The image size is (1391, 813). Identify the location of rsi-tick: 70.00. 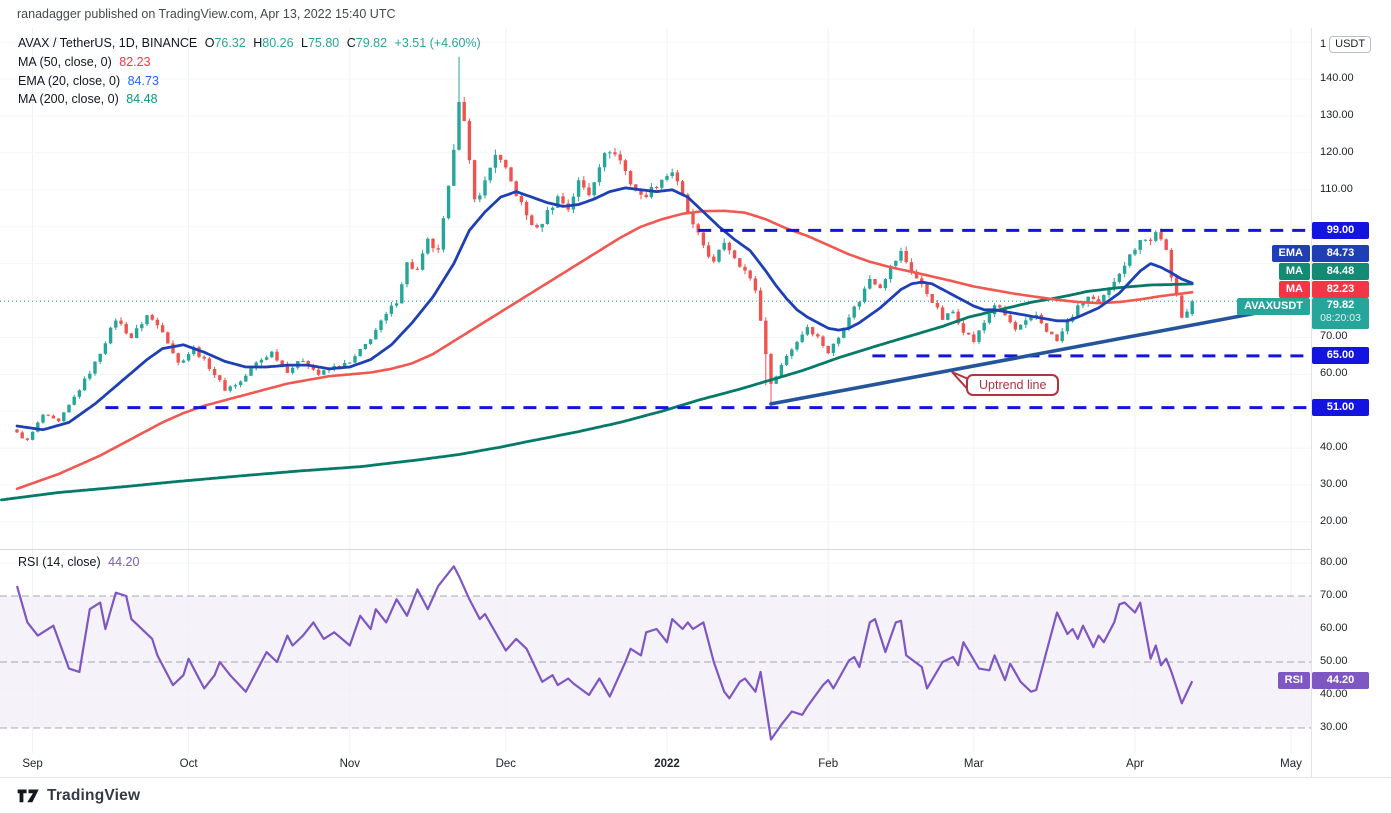
(1334, 595).